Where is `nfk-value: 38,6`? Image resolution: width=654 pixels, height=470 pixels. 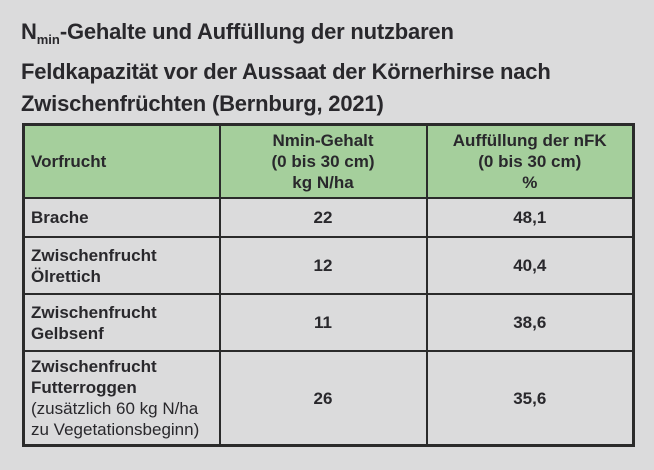
nfk-value: 38,6 is located at coordinates (530, 322).